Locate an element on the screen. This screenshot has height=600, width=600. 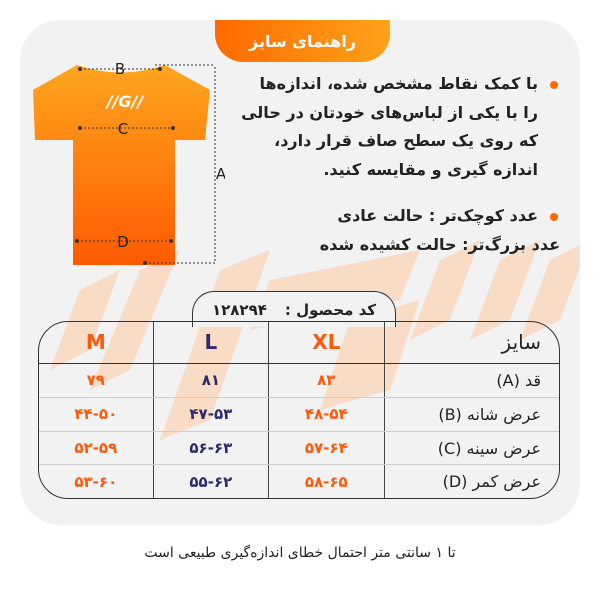
label-a: A is located at coordinates (220, 174).